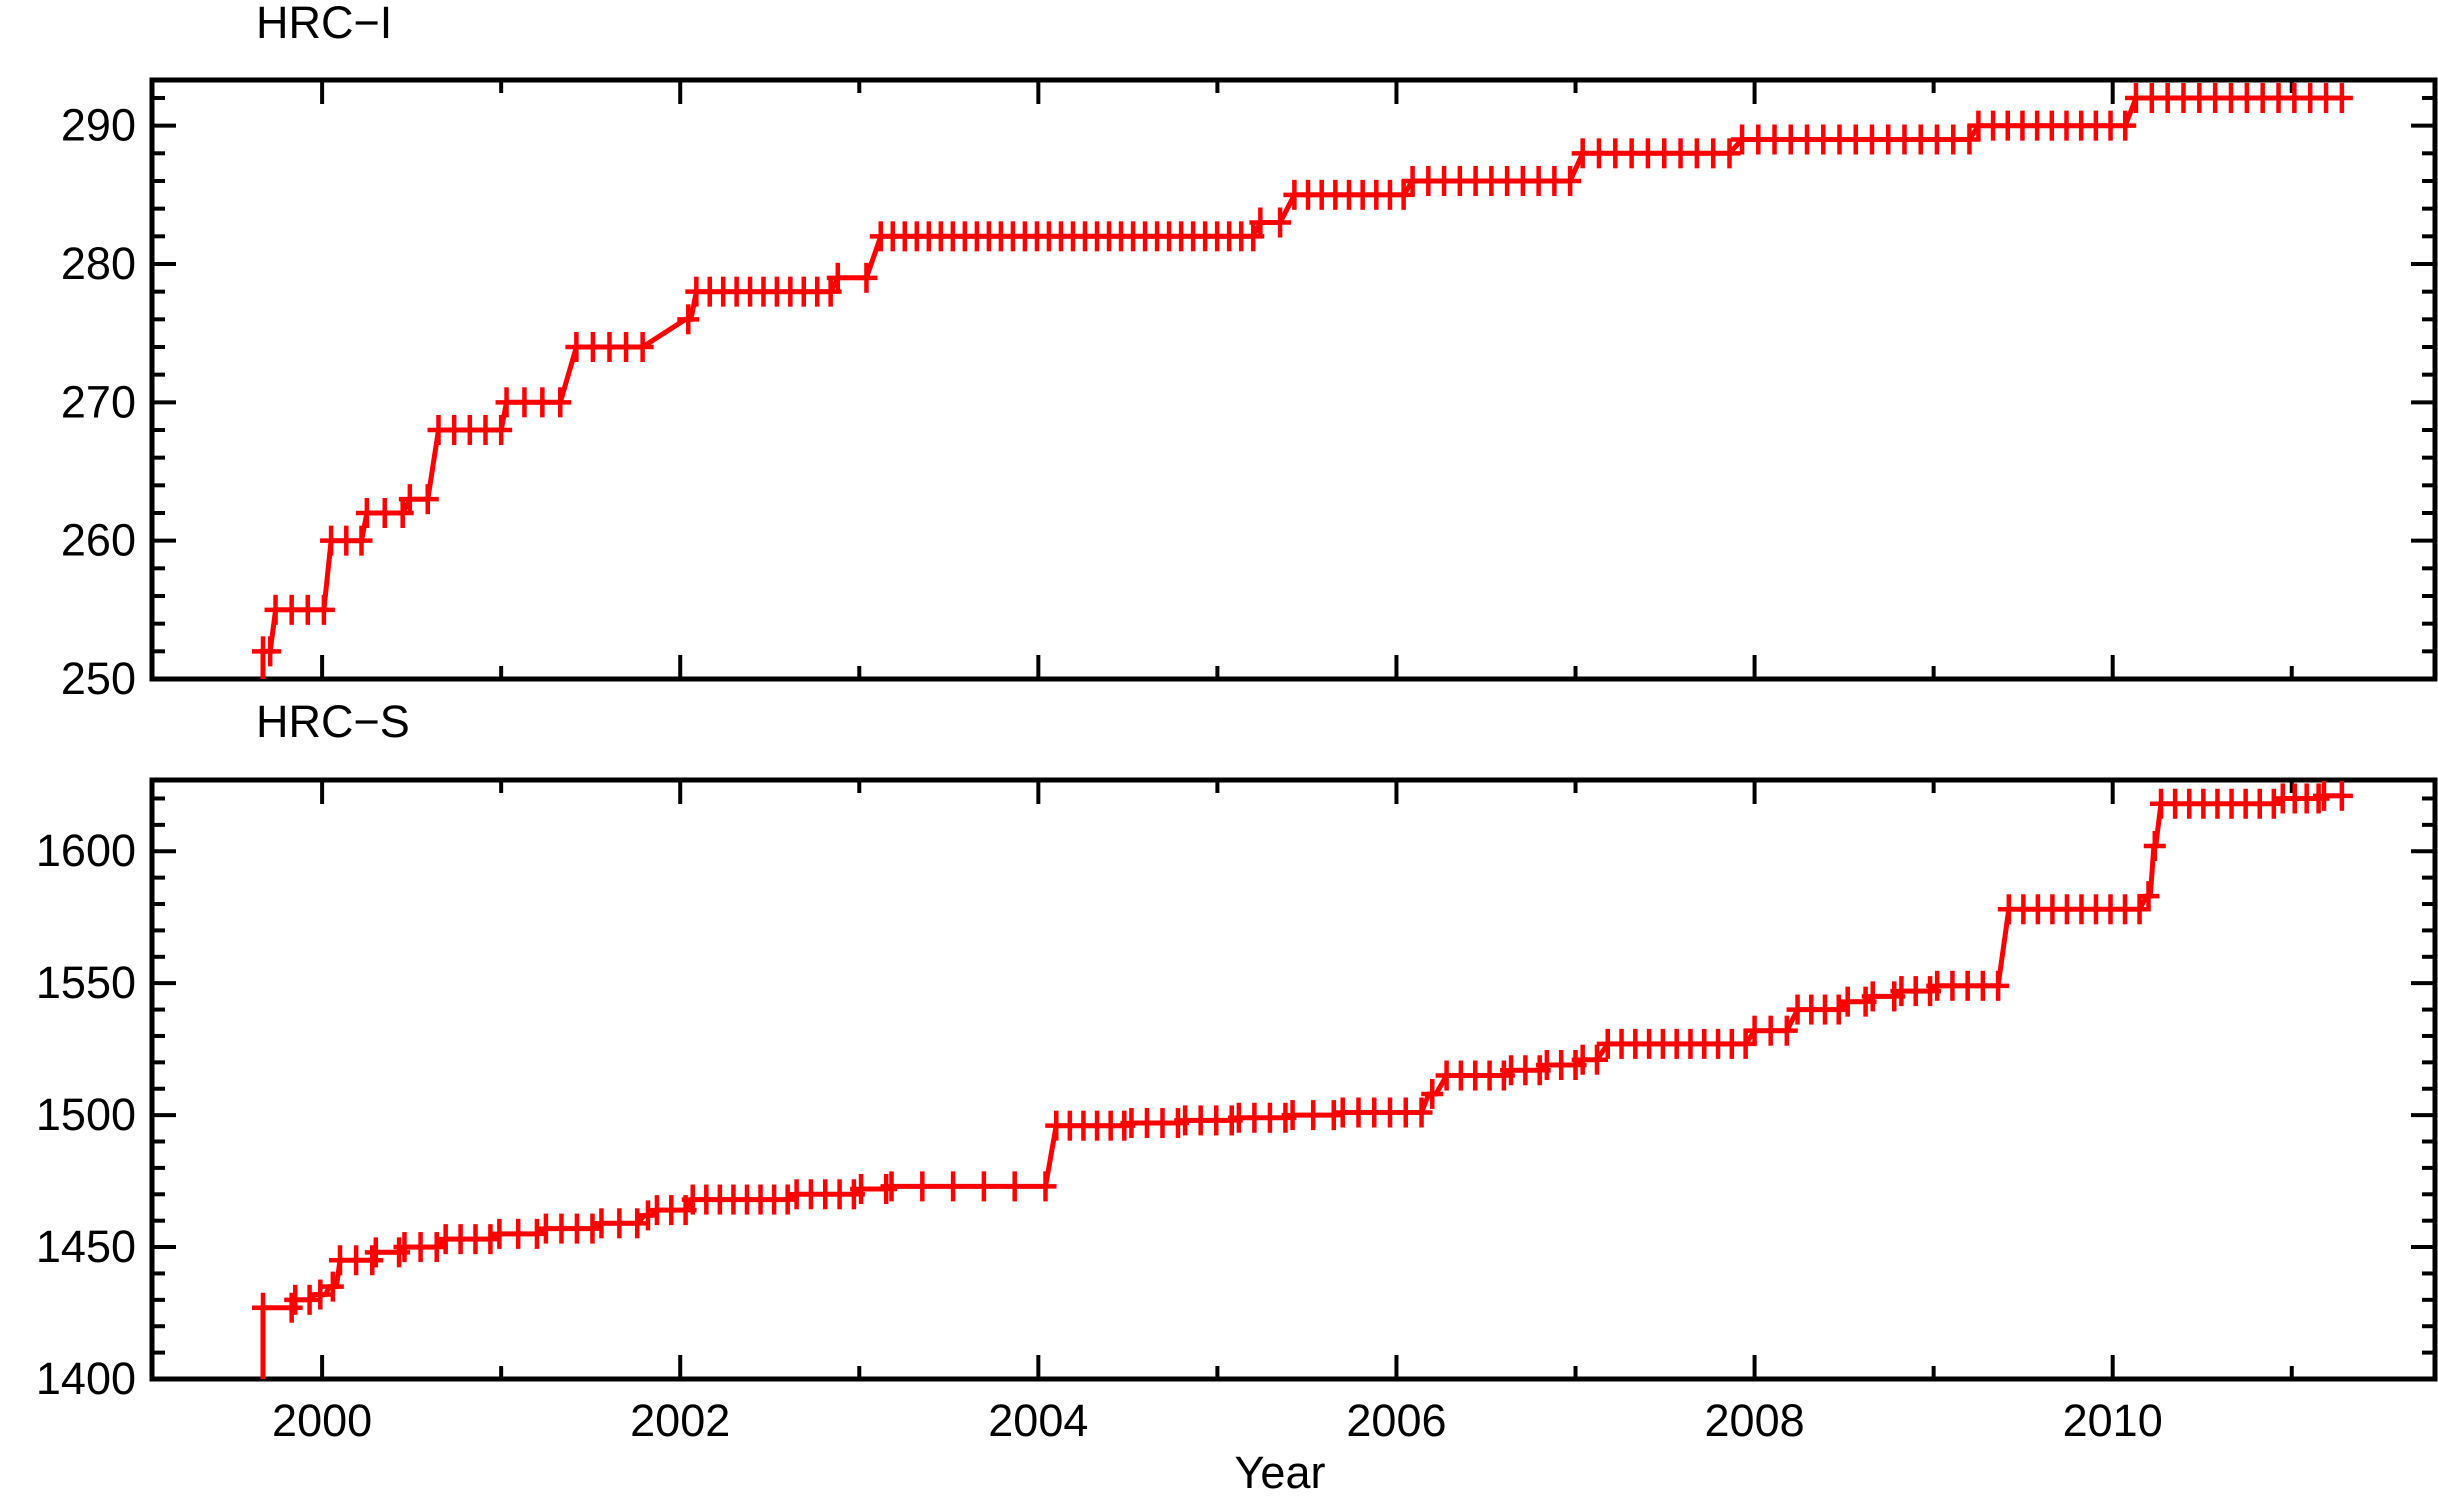  I want to click on x-tick-label: 2000, so click(322, 1420).